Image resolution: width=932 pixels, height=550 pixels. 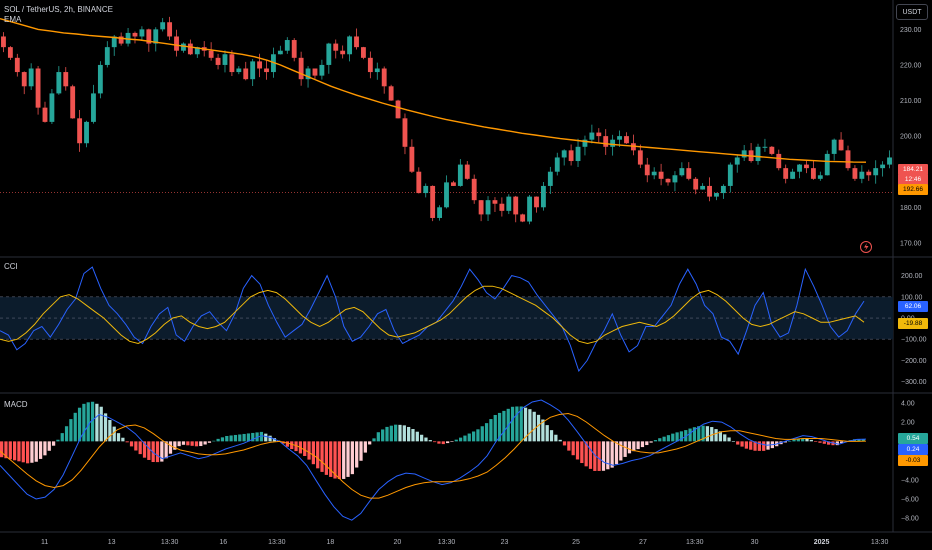 I want to click on cci-axis-tick: 200.00, so click(x=912, y=276).